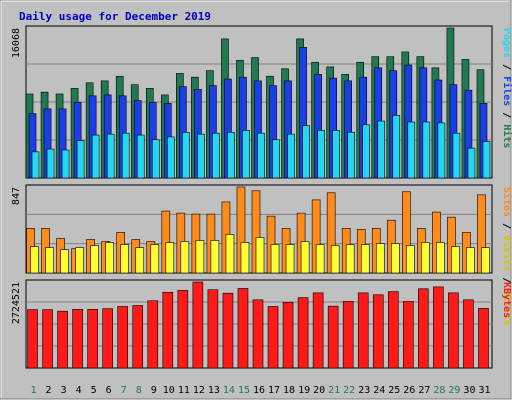 The image size is (512, 400). What do you see at coordinates (304, 390) in the screenshot?
I see `day-label-19: 19` at bounding box center [304, 390].